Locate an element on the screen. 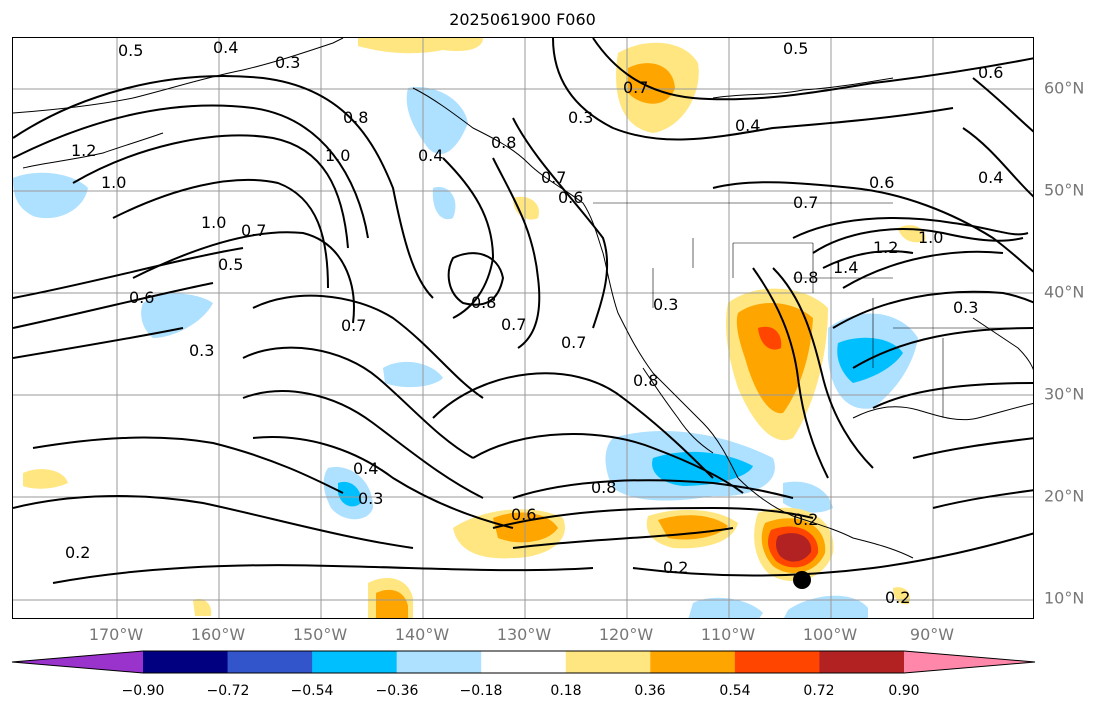  coast-us-west is located at coordinates (670, 365).